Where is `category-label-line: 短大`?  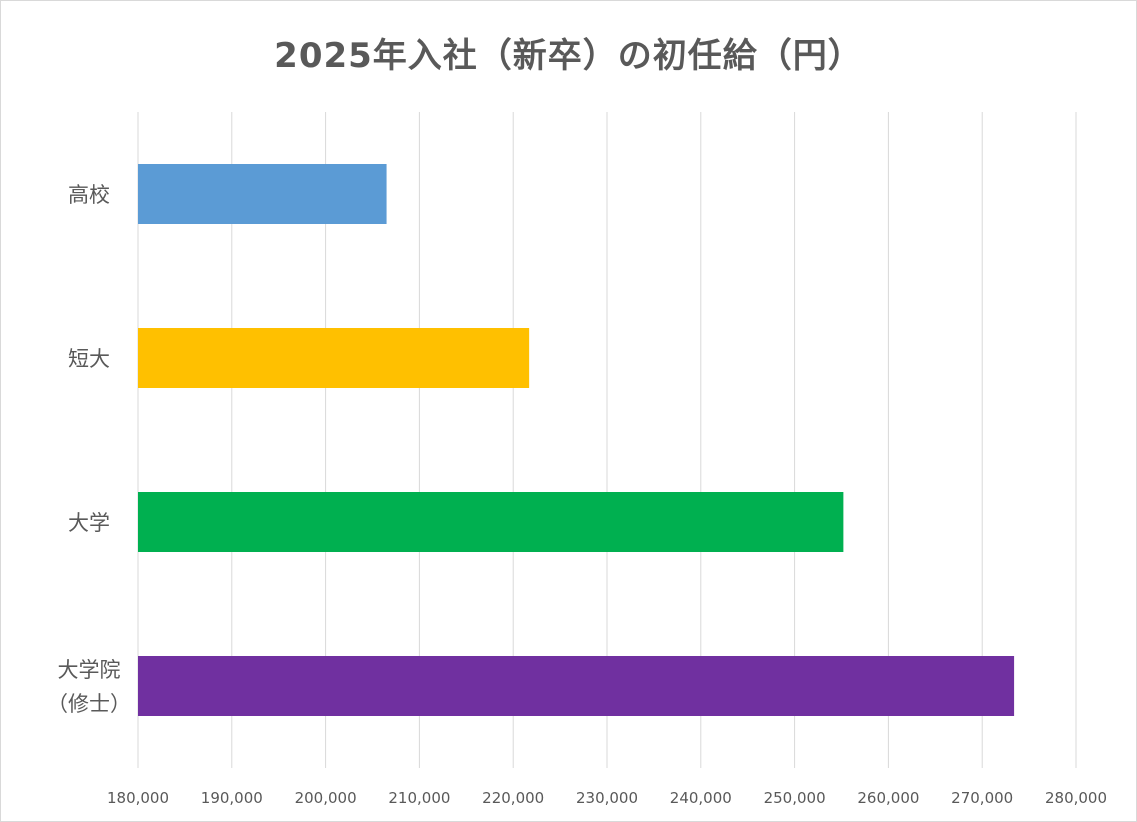 category-label-line: 短大 is located at coordinates (89, 359).